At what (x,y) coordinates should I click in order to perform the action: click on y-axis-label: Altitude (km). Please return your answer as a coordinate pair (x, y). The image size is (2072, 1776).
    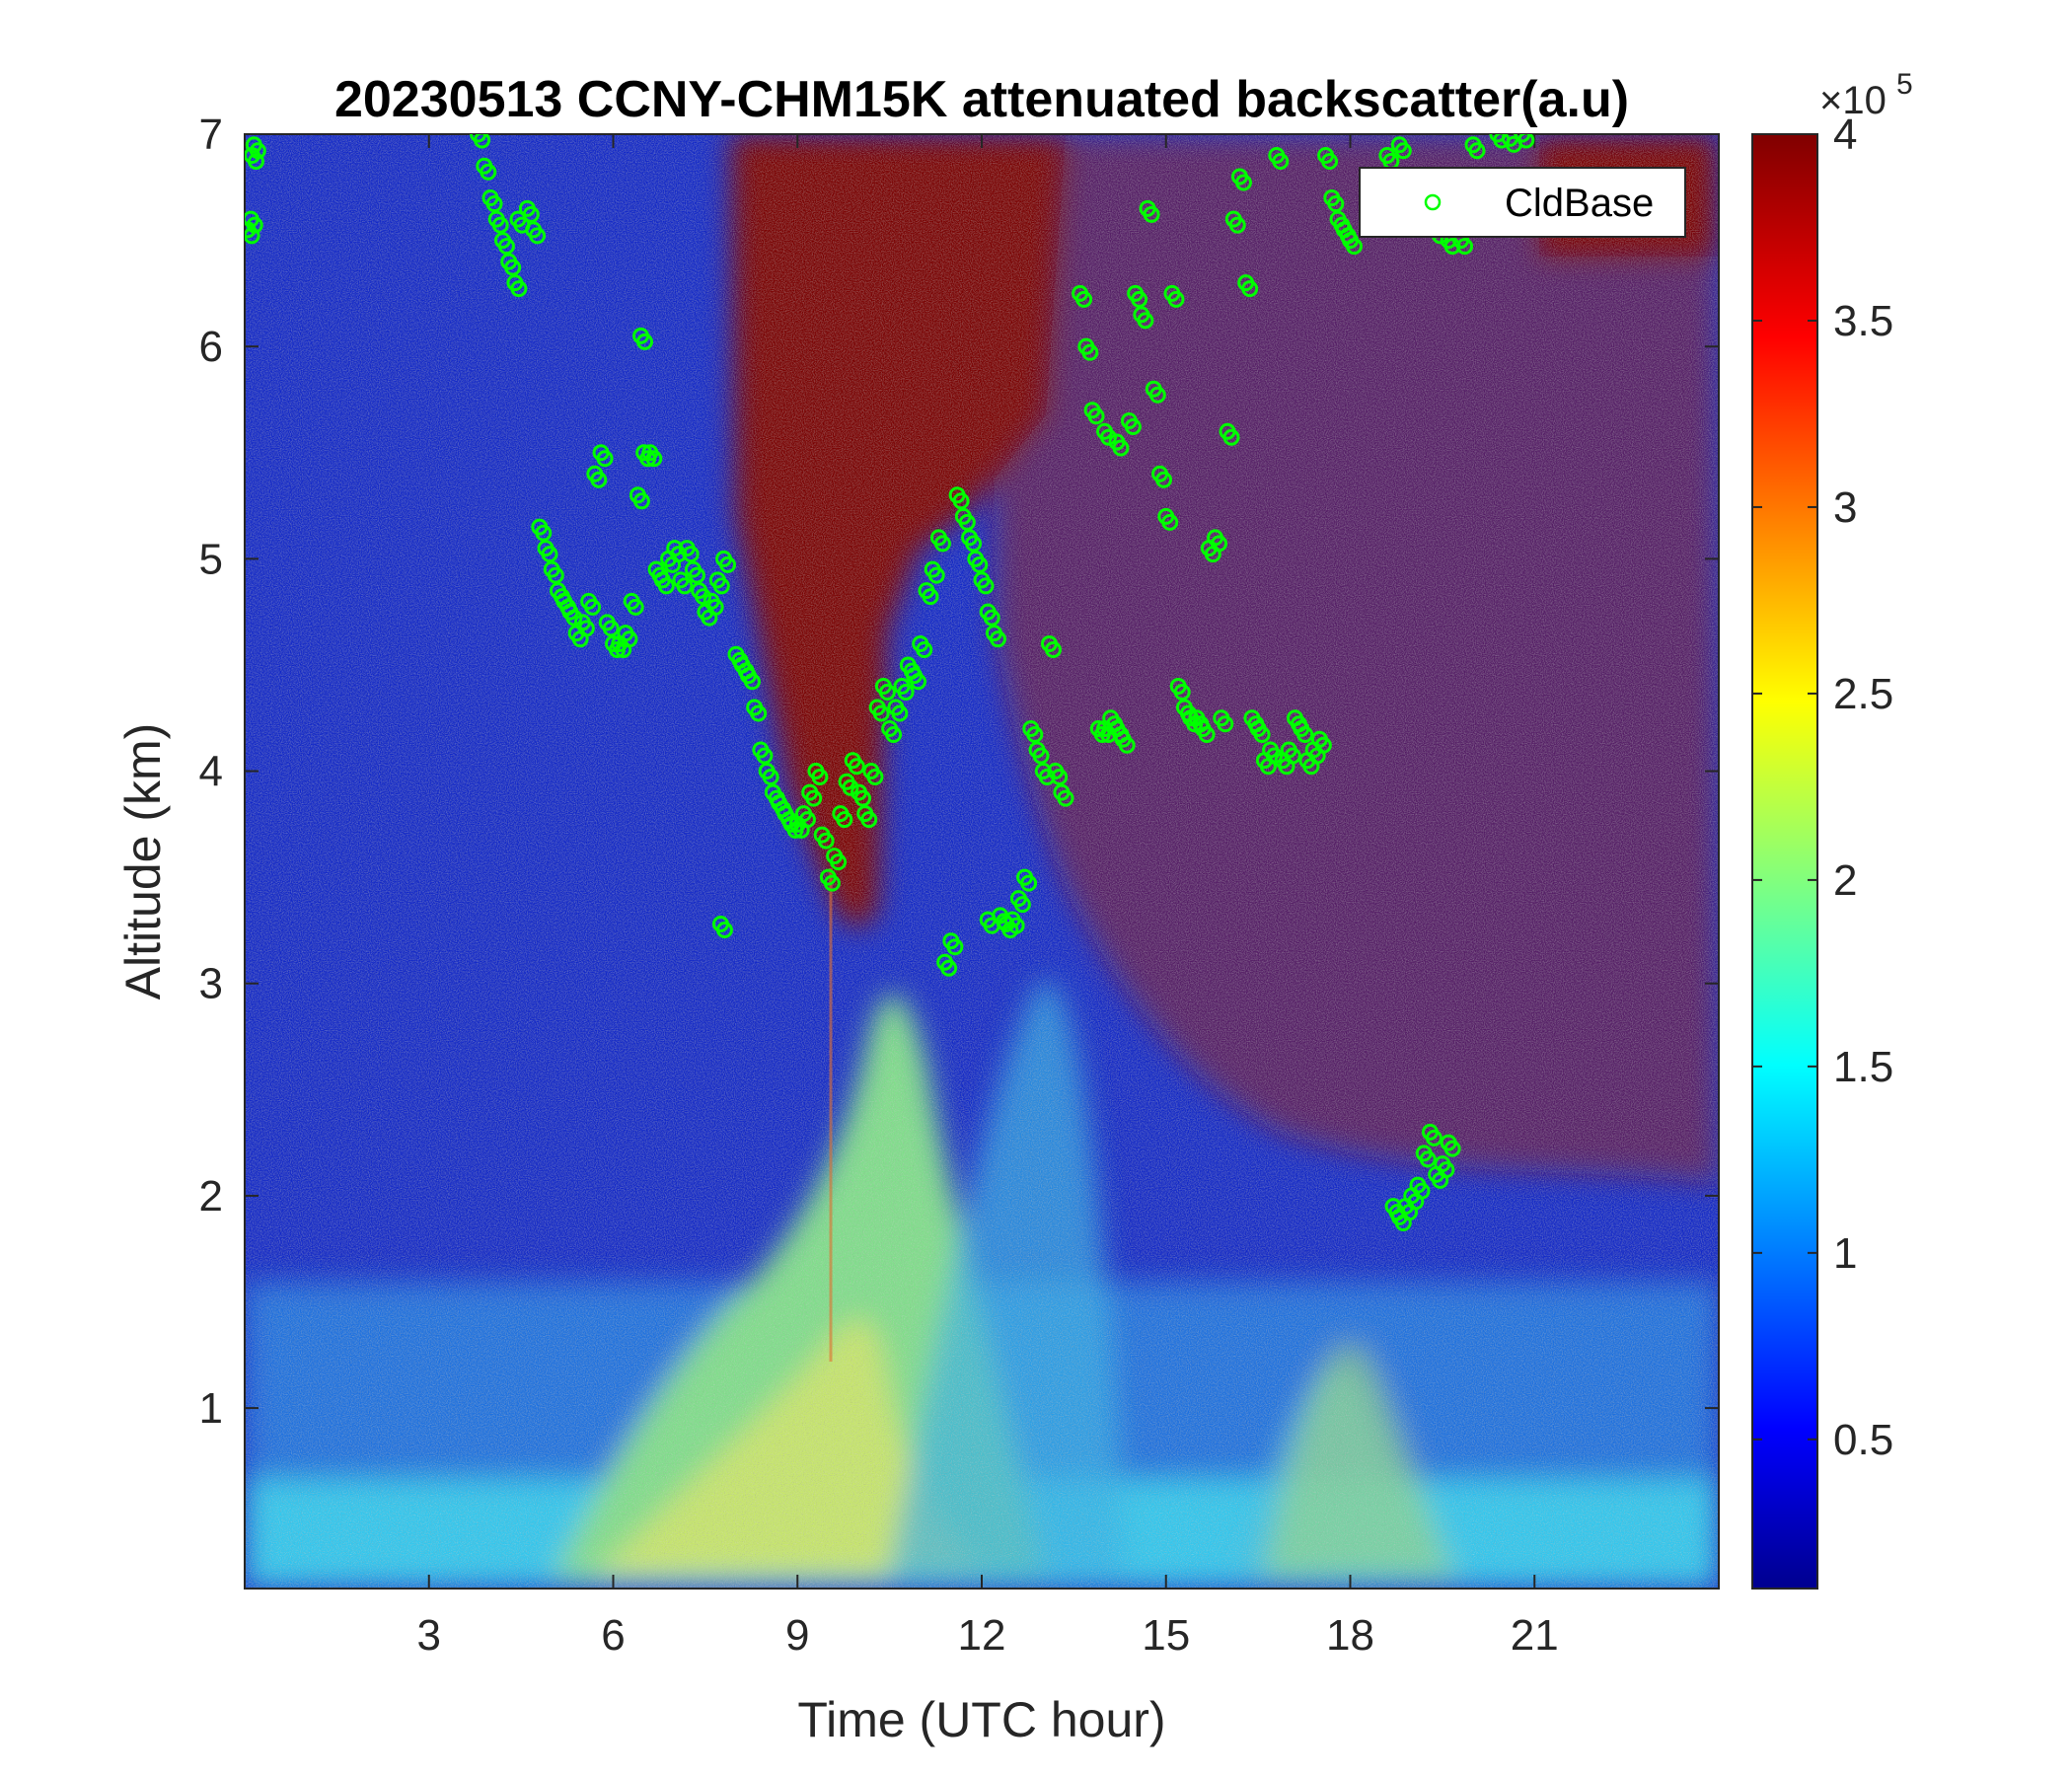
    Looking at the image, I should click on (143, 862).